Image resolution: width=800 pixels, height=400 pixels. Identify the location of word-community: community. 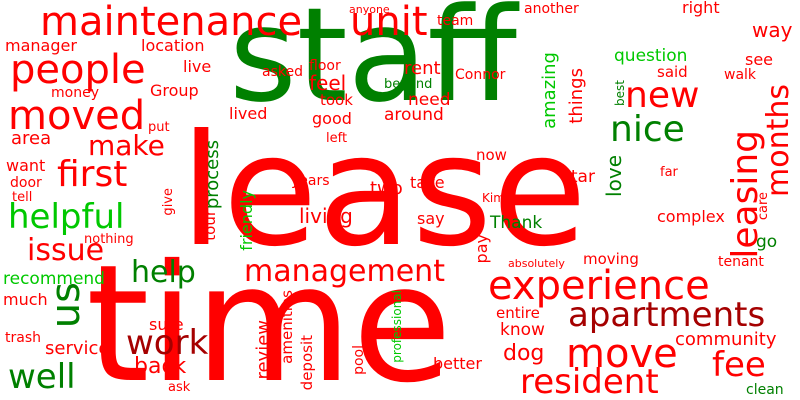
(726, 339).